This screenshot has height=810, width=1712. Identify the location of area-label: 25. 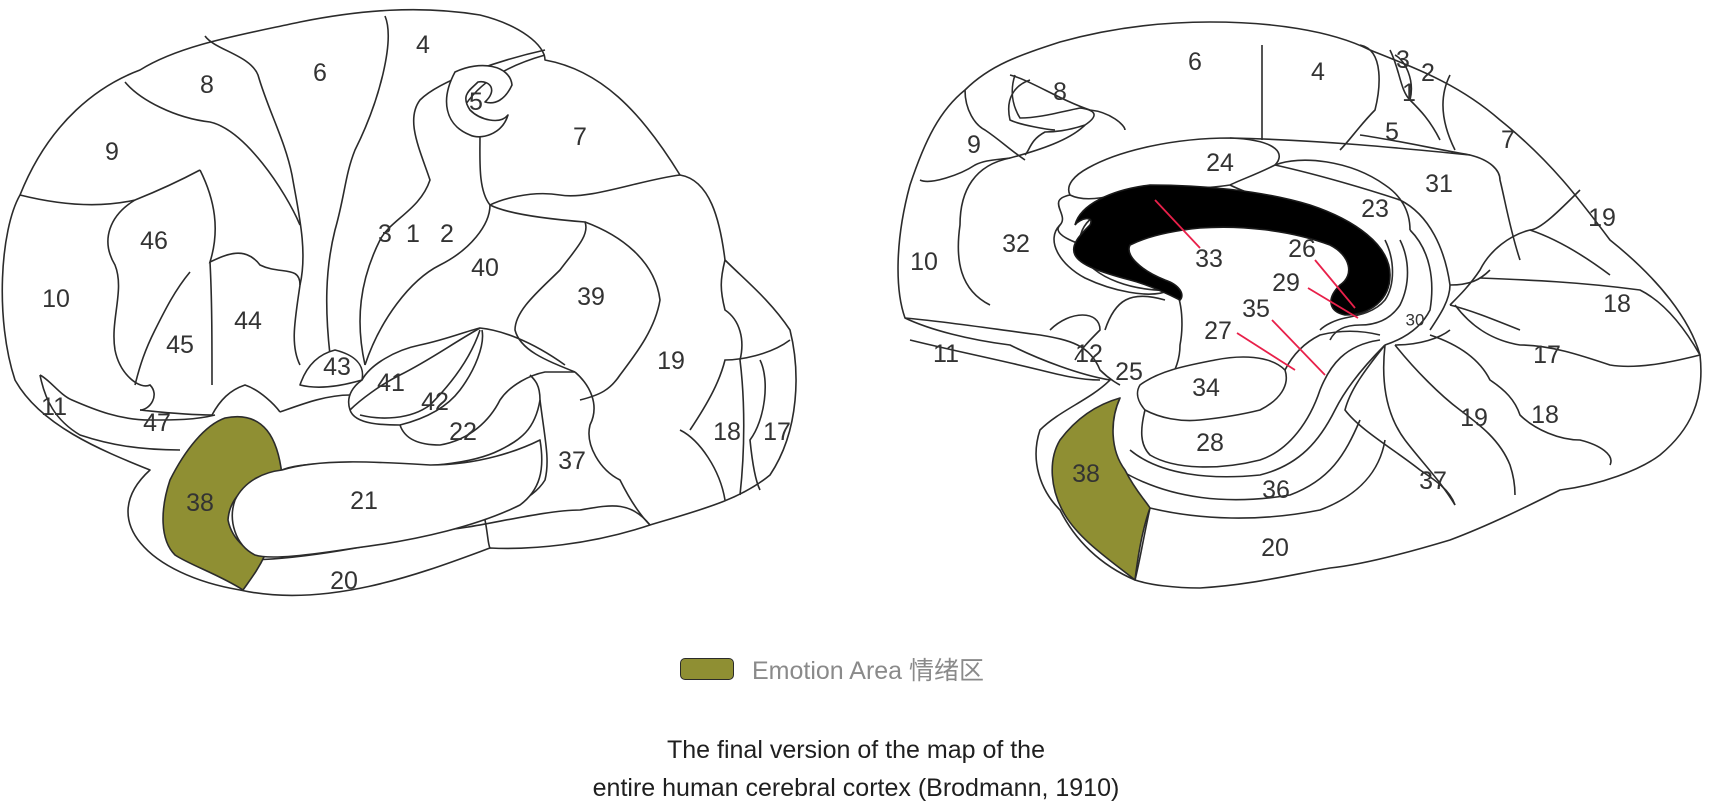
(1129, 372).